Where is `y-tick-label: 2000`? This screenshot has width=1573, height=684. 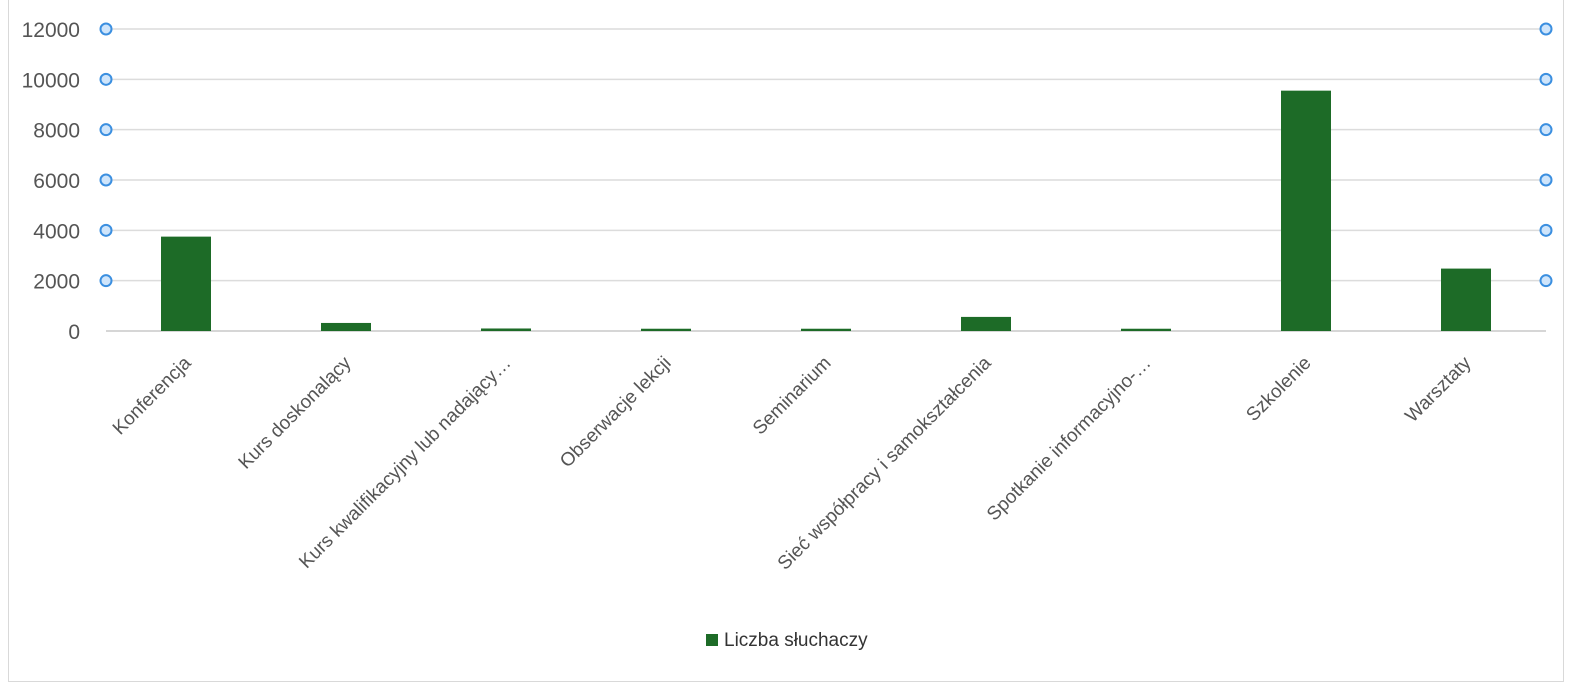 y-tick-label: 2000 is located at coordinates (56, 282).